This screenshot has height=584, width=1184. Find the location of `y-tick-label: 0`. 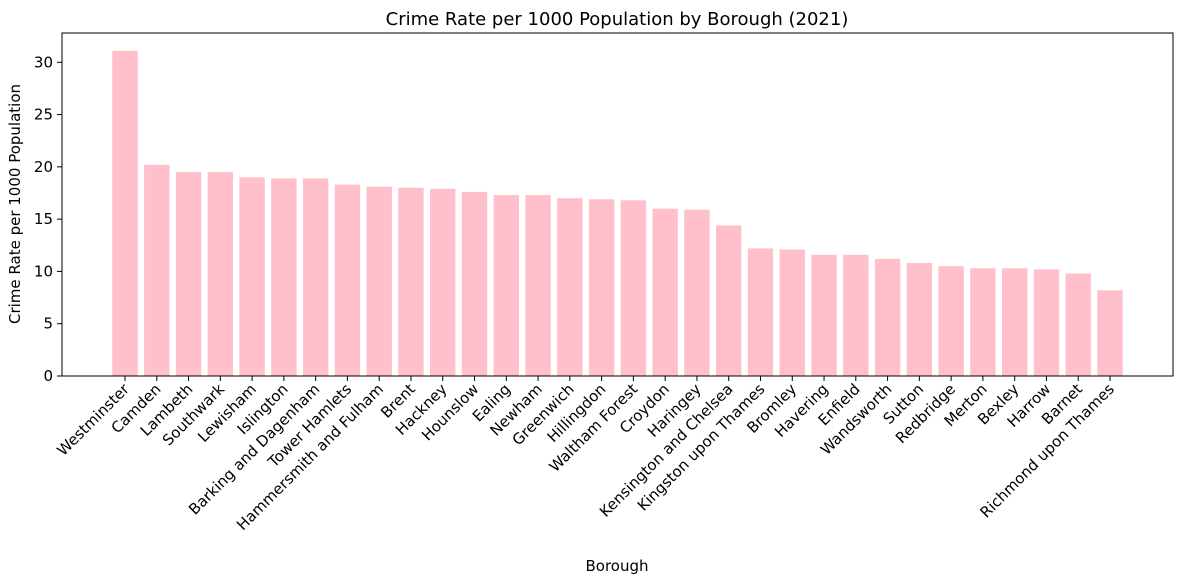

y-tick-label: 0 is located at coordinates (48, 376).